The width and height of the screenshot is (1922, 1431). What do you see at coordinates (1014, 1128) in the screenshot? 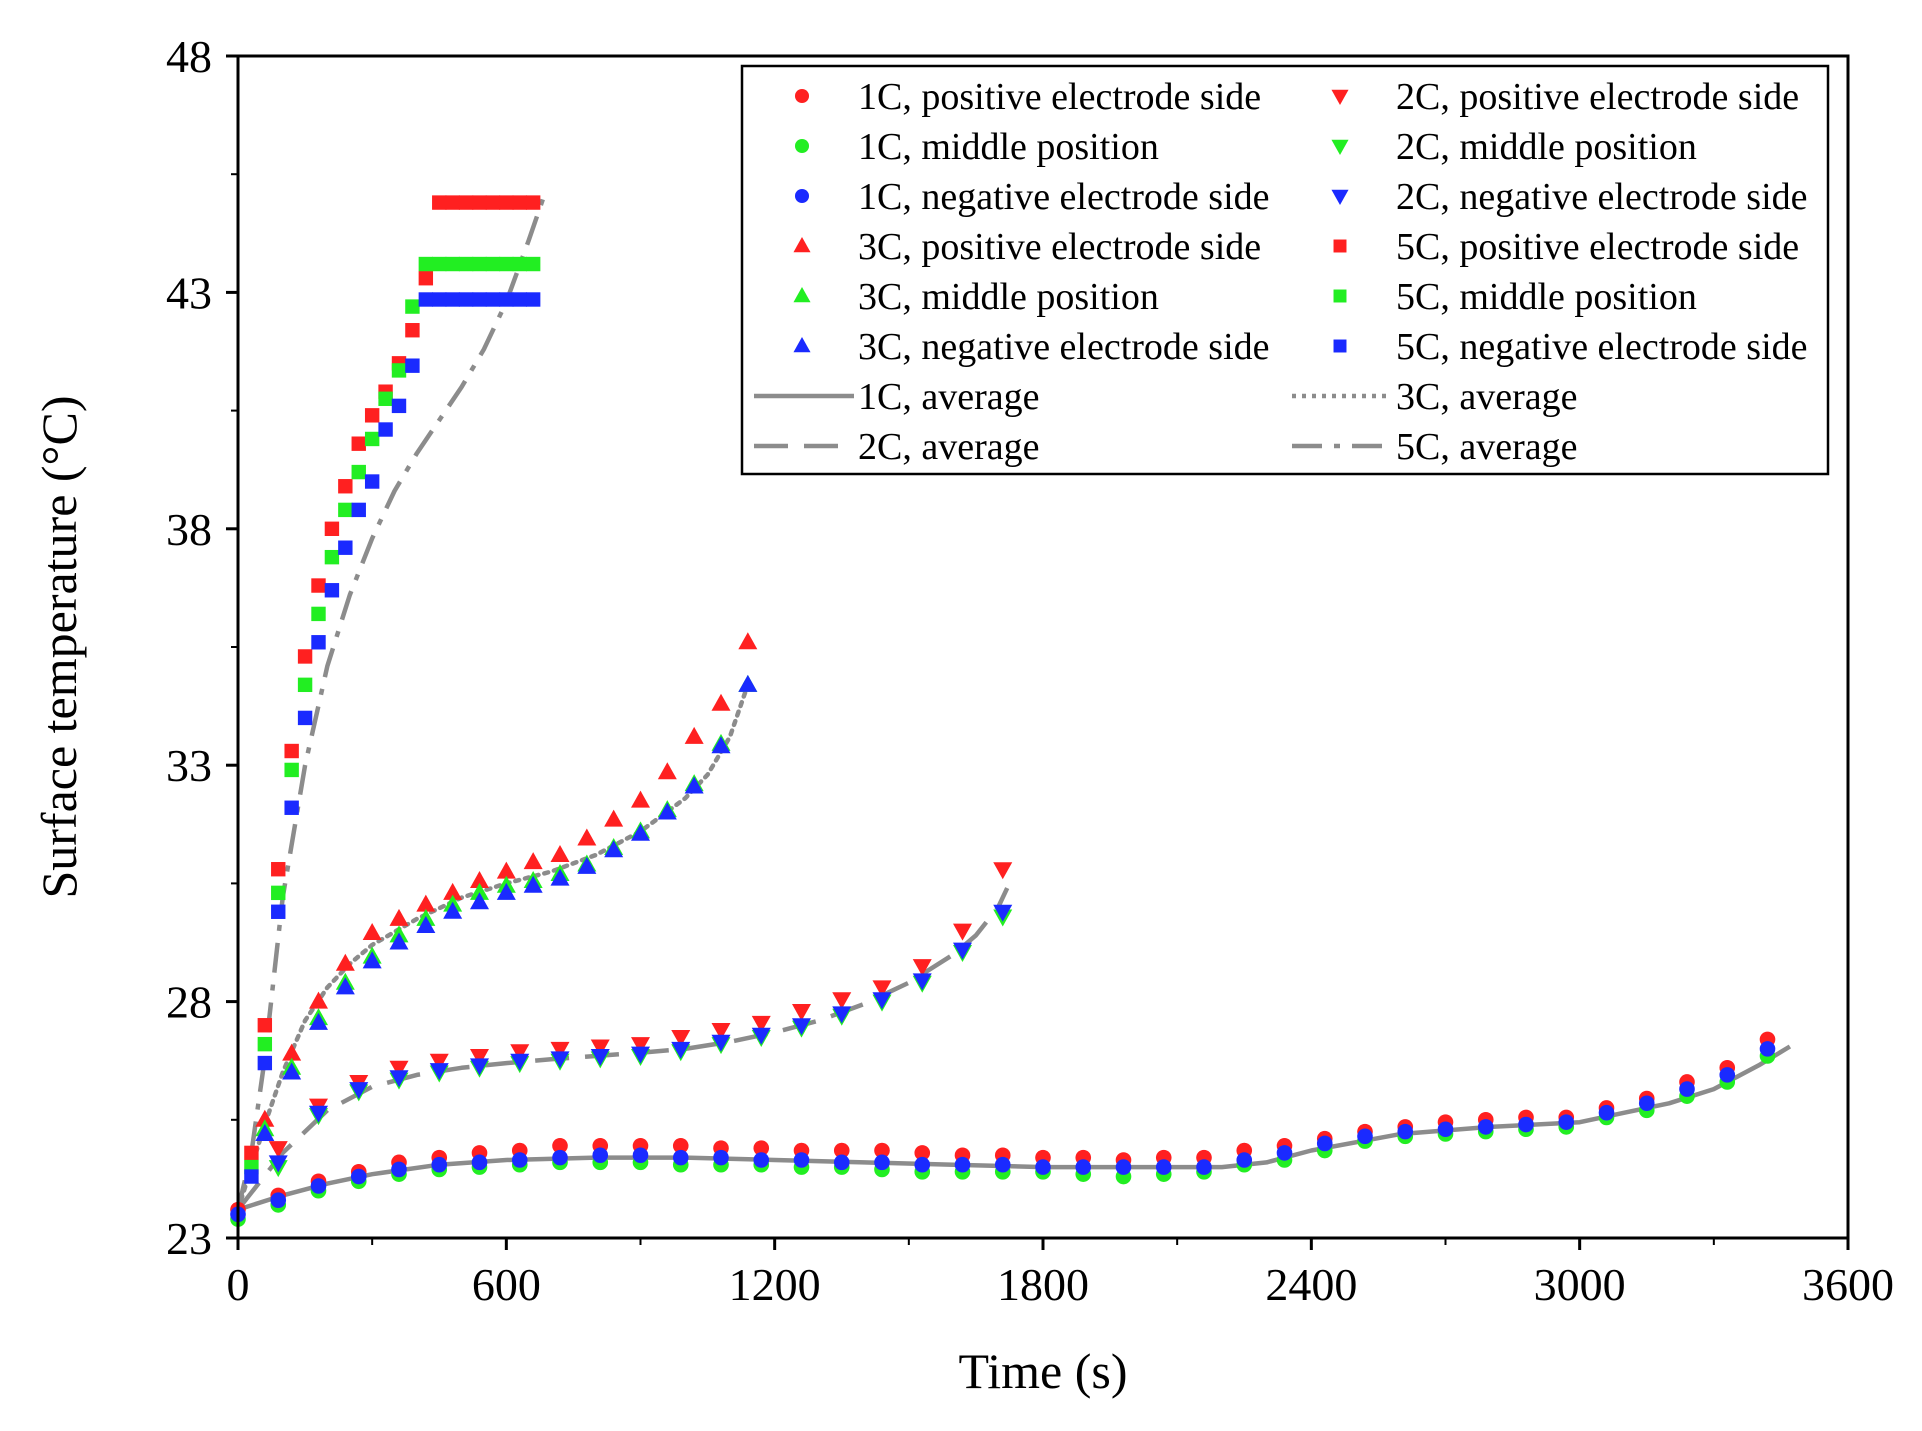
I see `1c-average-line` at bounding box center [1014, 1128].